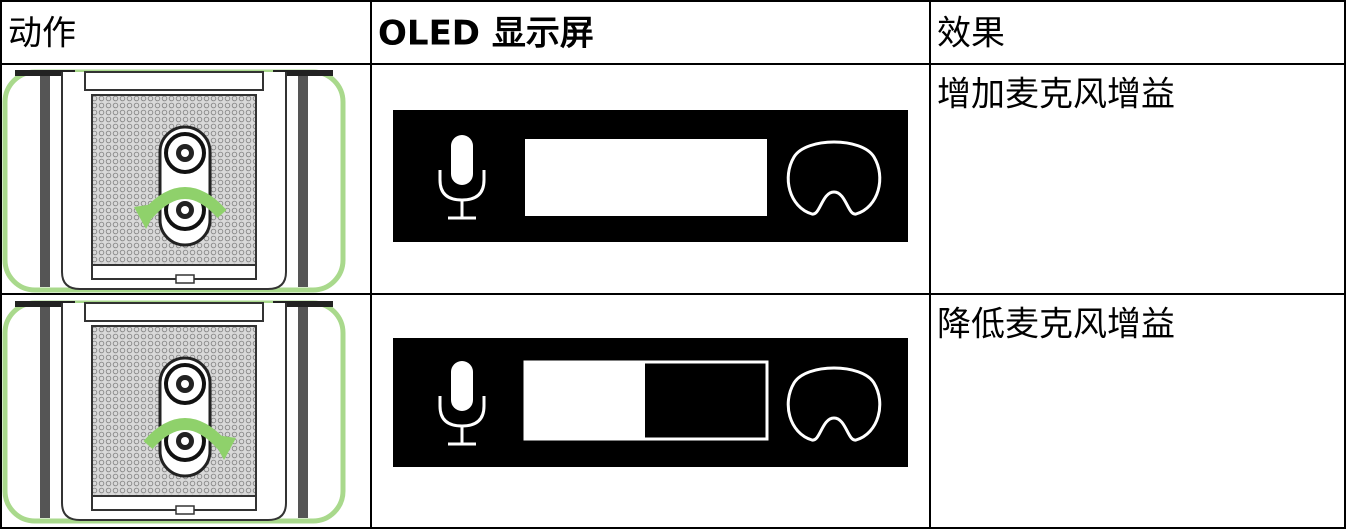 The height and width of the screenshot is (529, 1346). Describe the element at coordinates (1056, 95) in the screenshot. I see `effect-text: 增加麦克风增益` at that location.